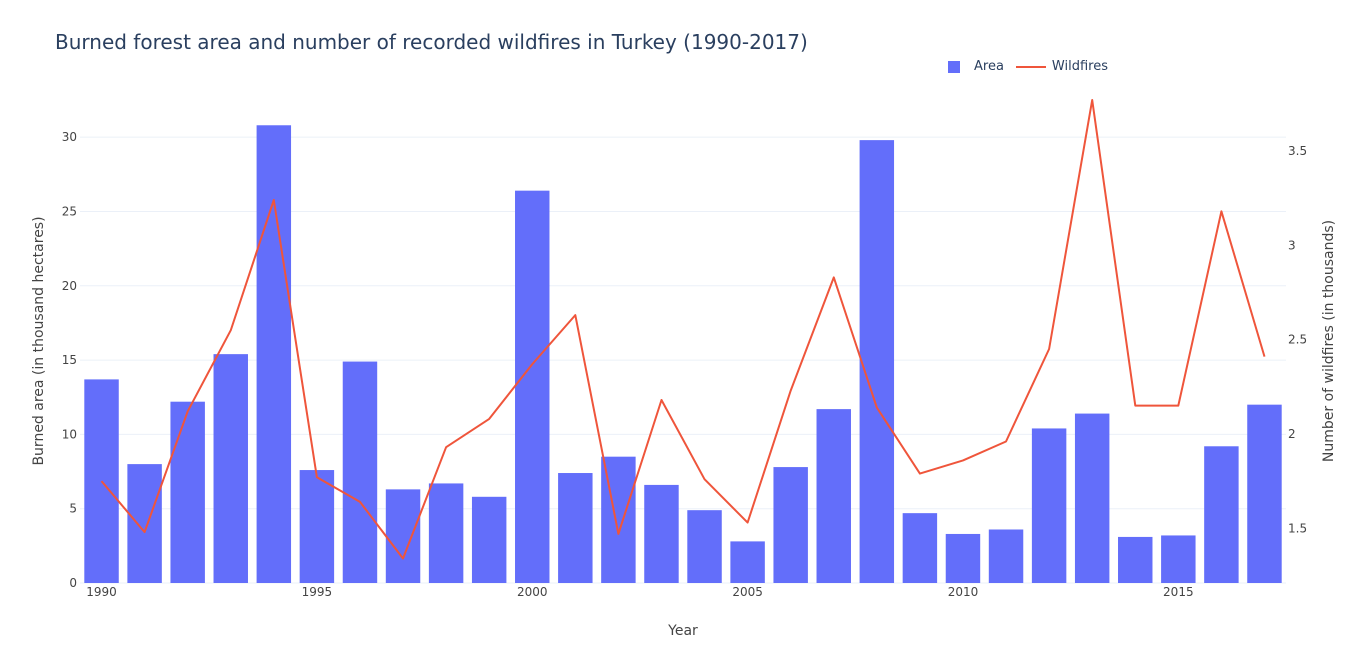  Describe the element at coordinates (274, 354) in the screenshot. I see `bar-1994` at that location.